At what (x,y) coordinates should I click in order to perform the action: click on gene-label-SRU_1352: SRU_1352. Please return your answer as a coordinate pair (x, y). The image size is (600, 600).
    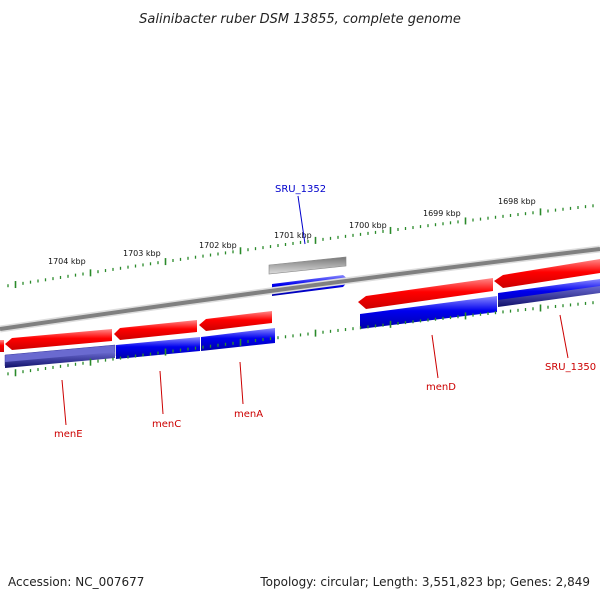
    Looking at the image, I should click on (300, 189).